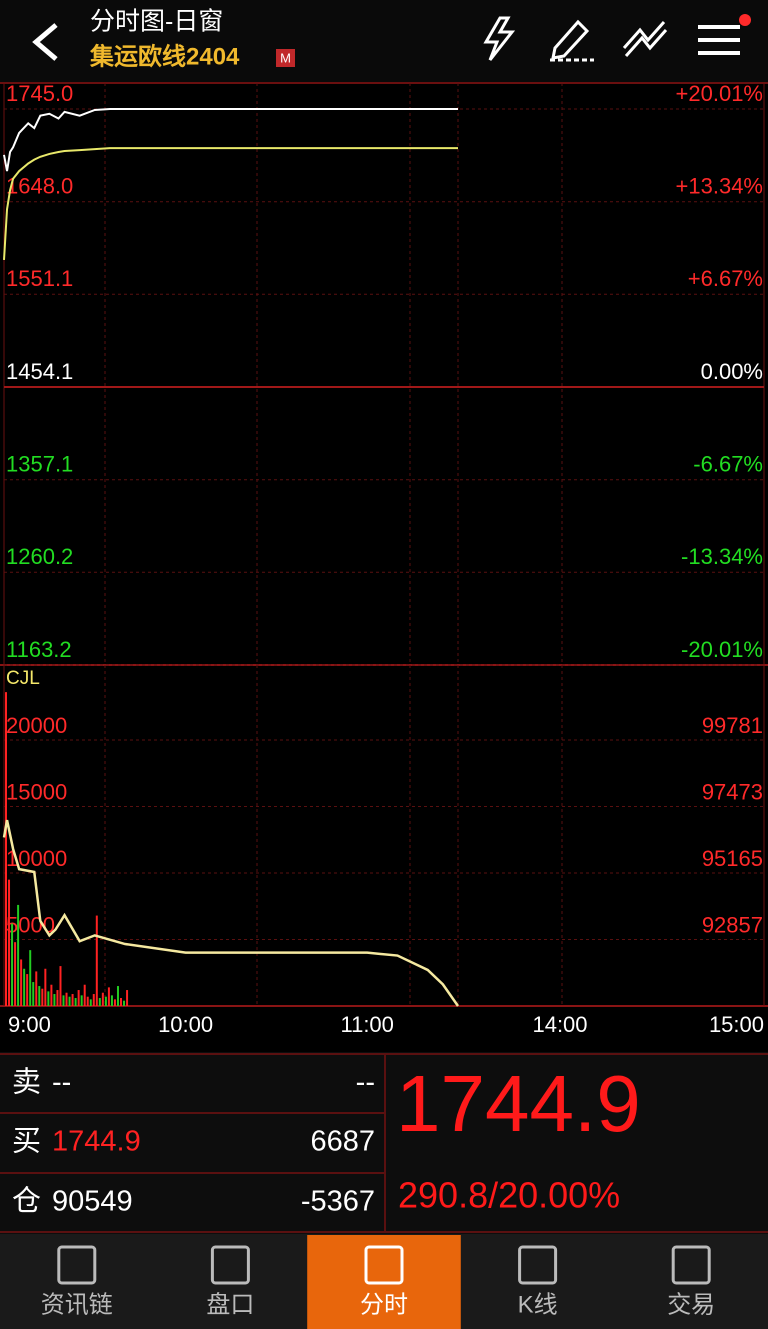  I want to click on tab: K线, so click(538, 1281).